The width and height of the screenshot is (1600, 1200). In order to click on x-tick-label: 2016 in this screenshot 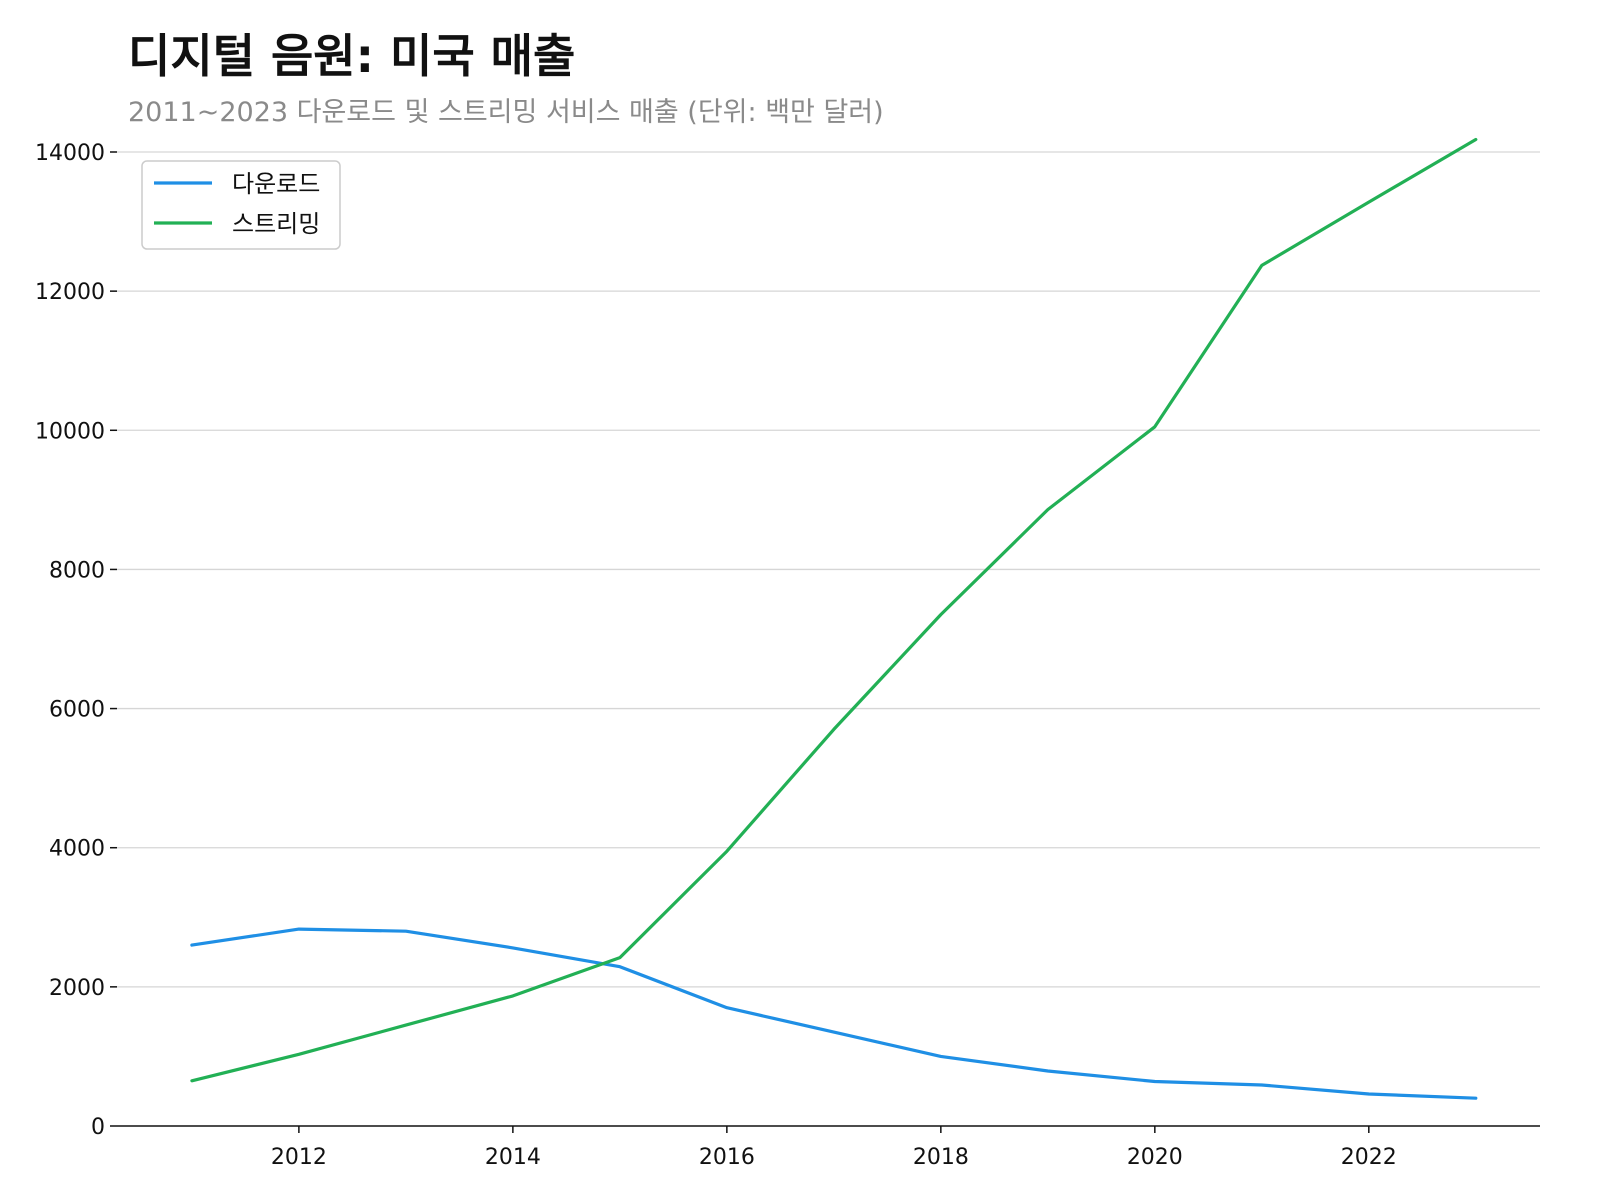, I will do `click(727, 1157)`.